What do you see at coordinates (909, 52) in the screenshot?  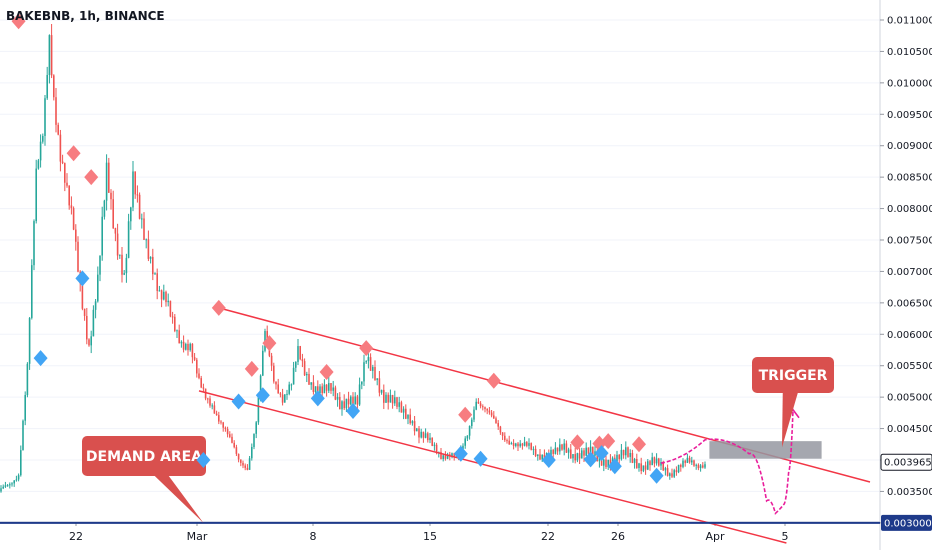 I see `price-tick-label: 0.010500` at bounding box center [909, 52].